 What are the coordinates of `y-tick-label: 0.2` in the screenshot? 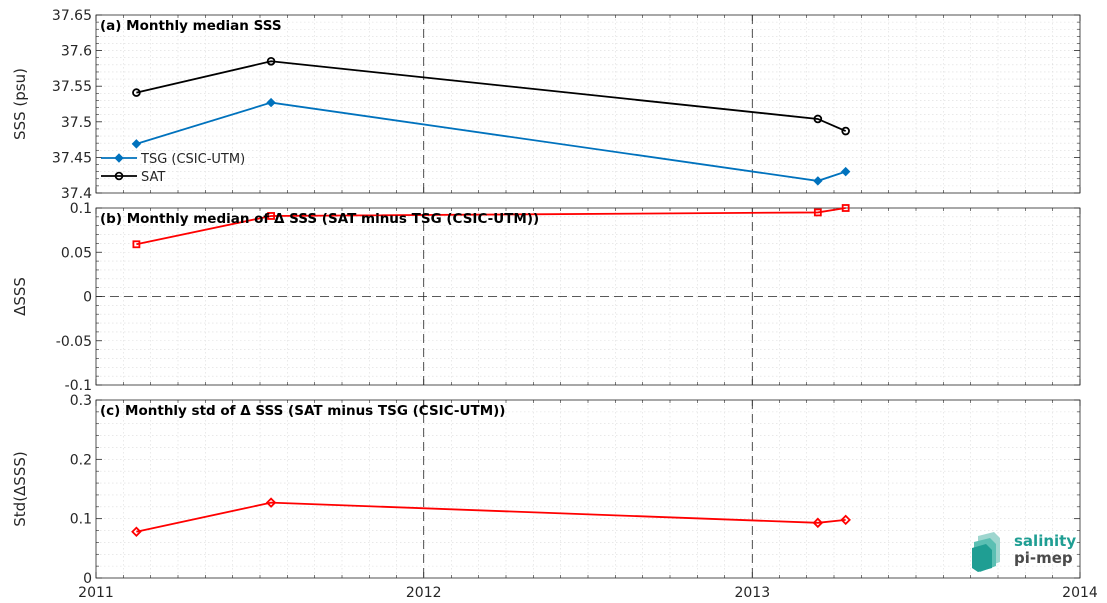 It's located at (81, 460).